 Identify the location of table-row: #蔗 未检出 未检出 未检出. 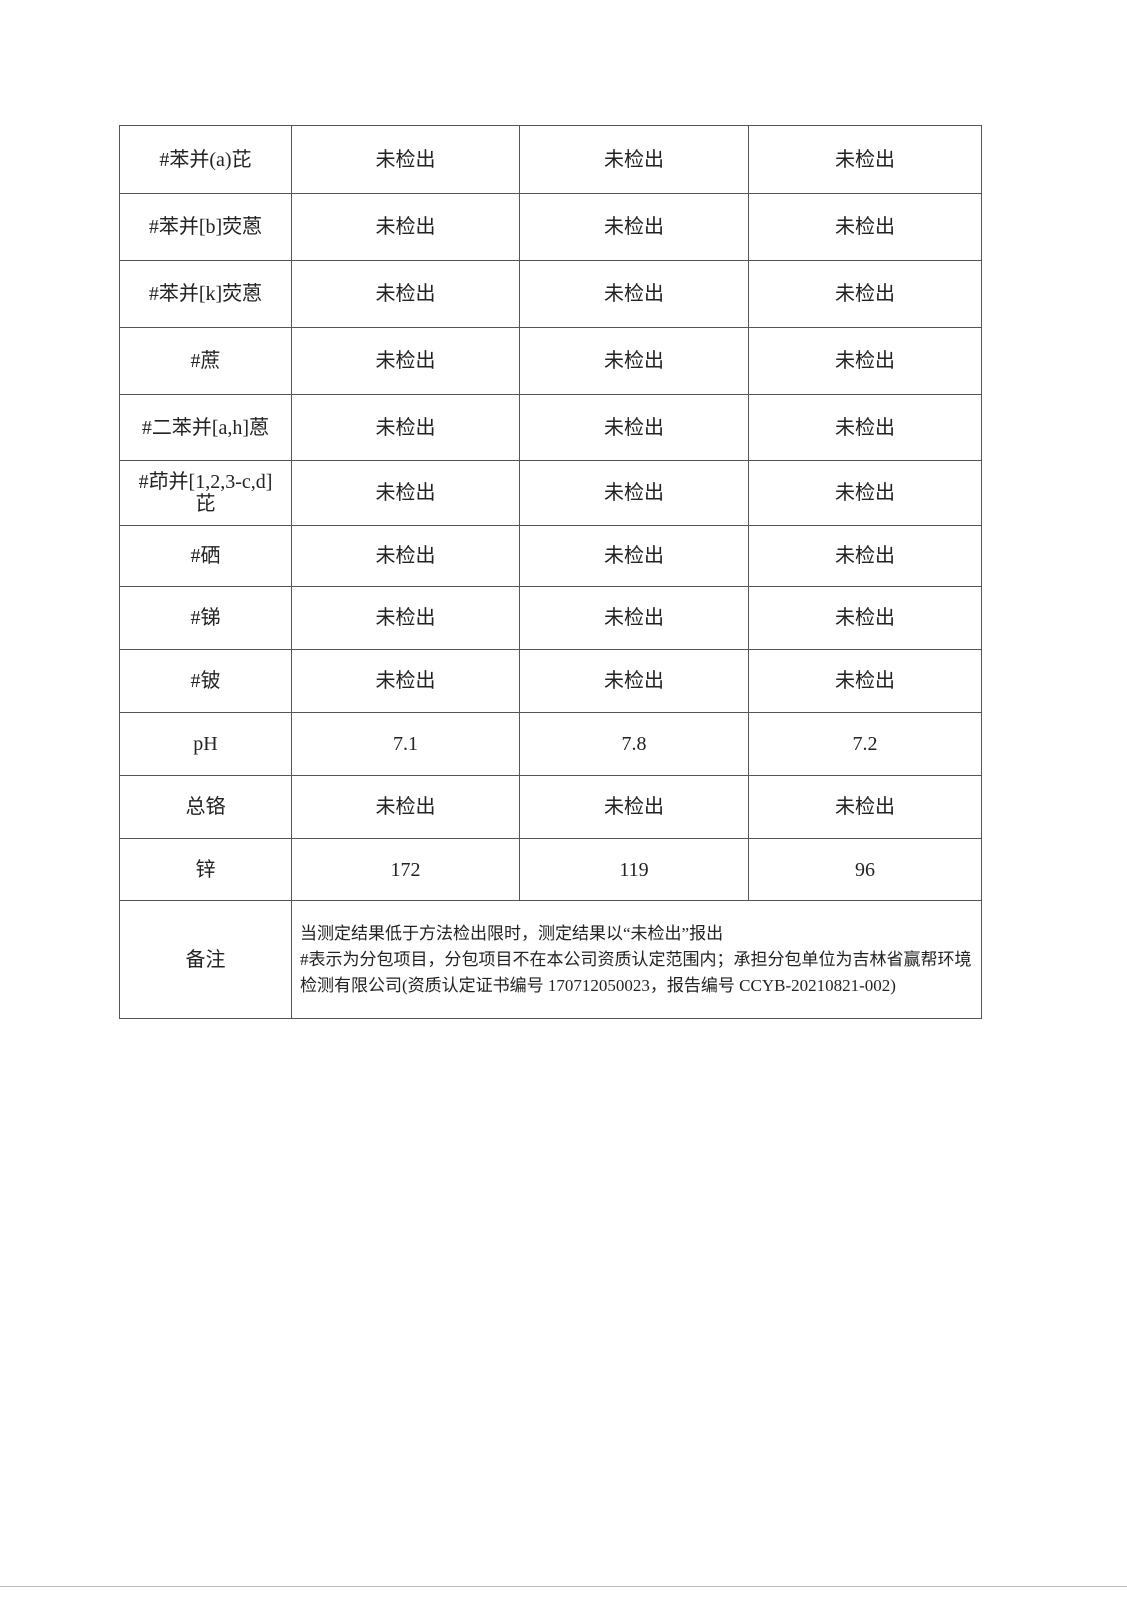
(550, 361).